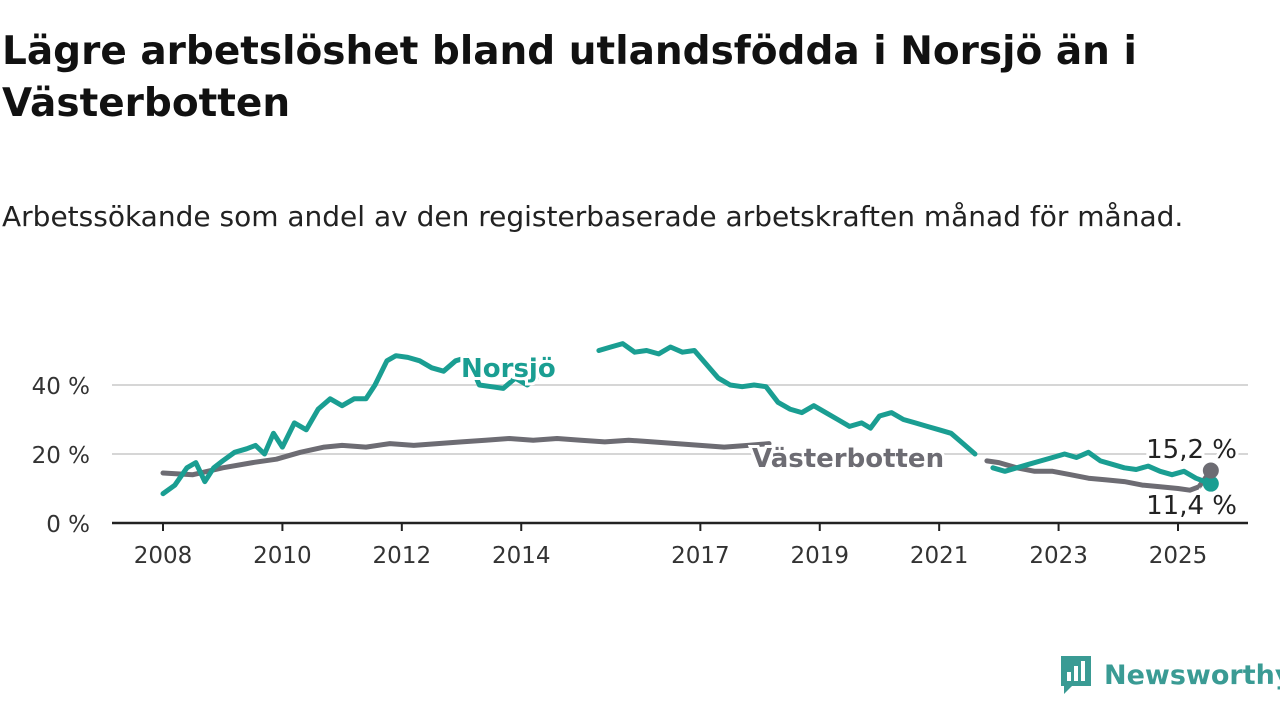 This screenshot has height=720, width=1280. I want to click on x-tick-label: 2010, so click(282, 556).